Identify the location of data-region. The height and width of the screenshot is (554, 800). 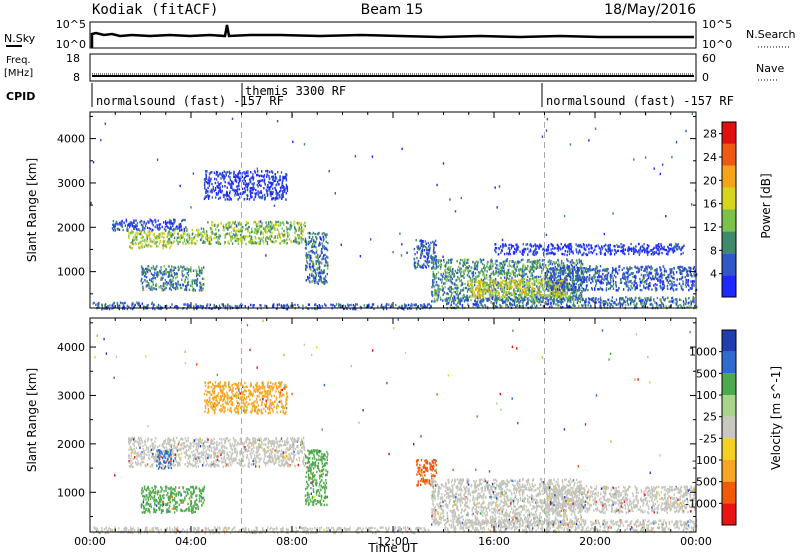
(246, 185).